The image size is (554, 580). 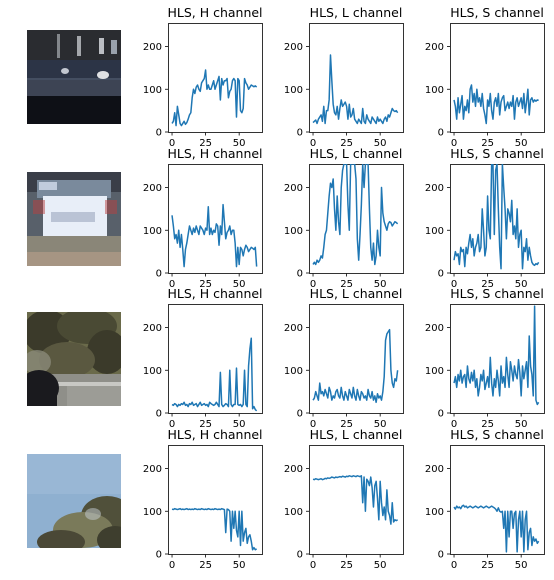 I want to click on thumbnail-trees-car, so click(x=74, y=359).